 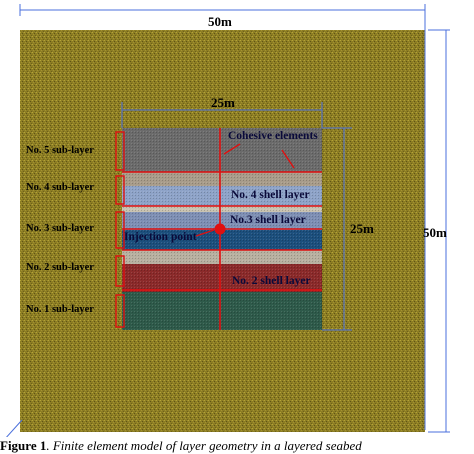 I want to click on inner-height-label: 25m, so click(x=362, y=228).